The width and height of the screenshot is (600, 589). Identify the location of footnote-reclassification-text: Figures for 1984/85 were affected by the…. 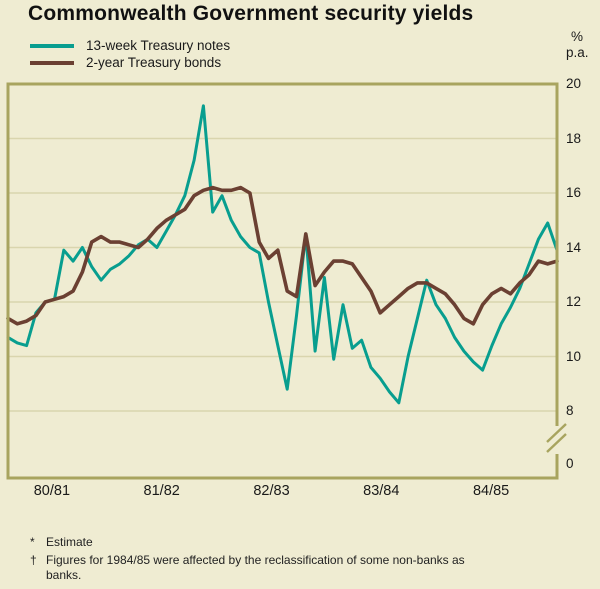
(255, 567).